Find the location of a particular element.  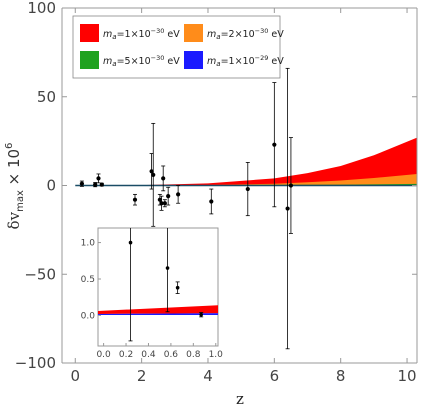

x-tick-label: 6 is located at coordinates (275, 376).